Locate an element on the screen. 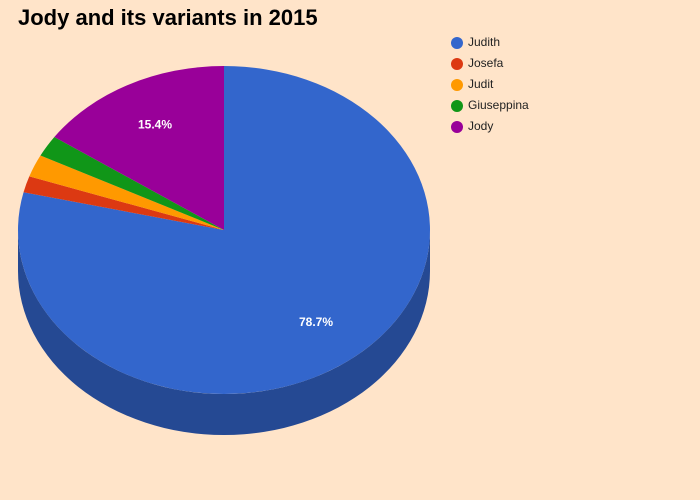 Image resolution: width=700 pixels, height=500 pixels. data-label: 78.7% is located at coordinates (316, 322).